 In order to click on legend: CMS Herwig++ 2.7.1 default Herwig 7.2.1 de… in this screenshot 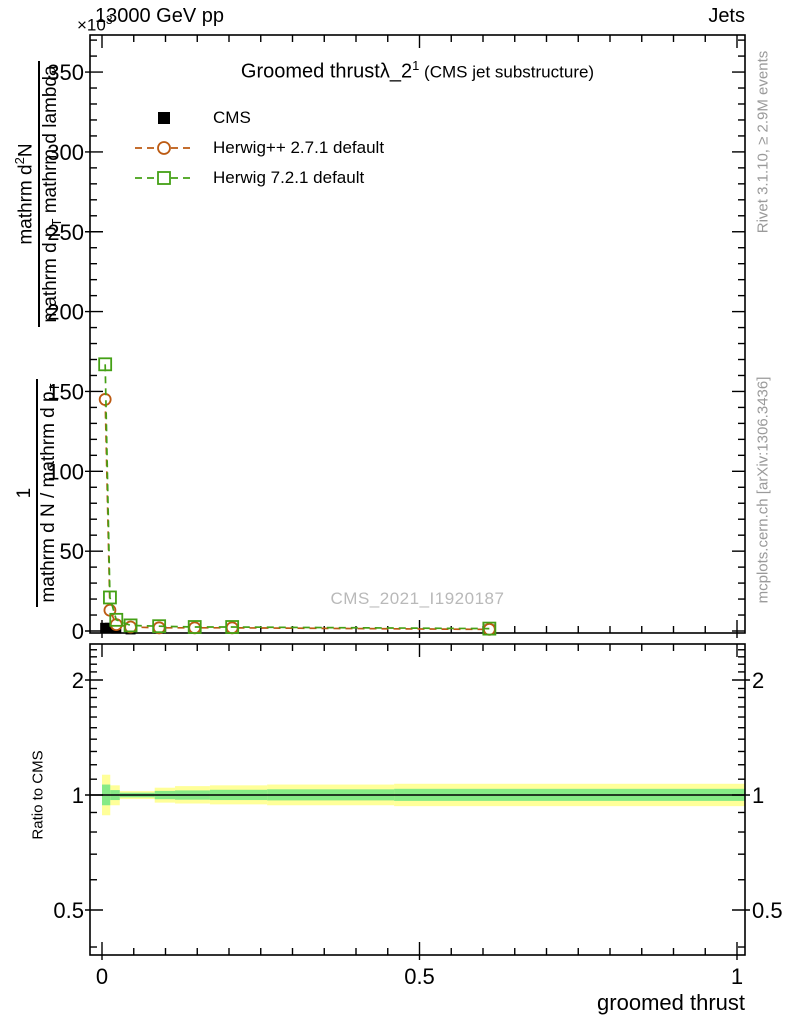, I will do `click(258, 148)`.